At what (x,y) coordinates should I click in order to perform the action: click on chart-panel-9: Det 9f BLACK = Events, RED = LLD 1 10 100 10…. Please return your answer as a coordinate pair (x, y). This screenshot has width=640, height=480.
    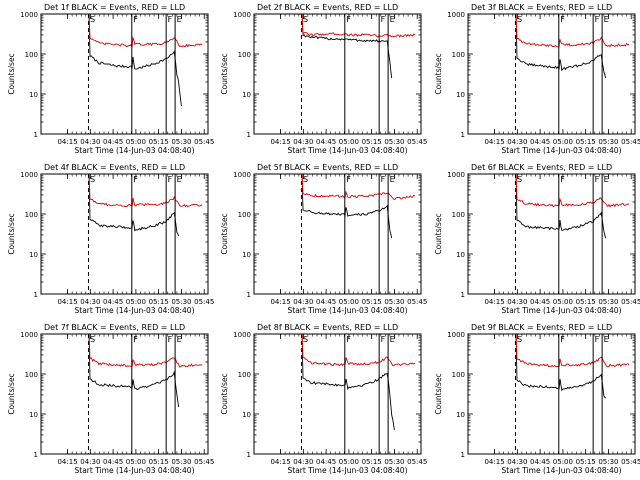
    Looking at the image, I should click on (537, 399).